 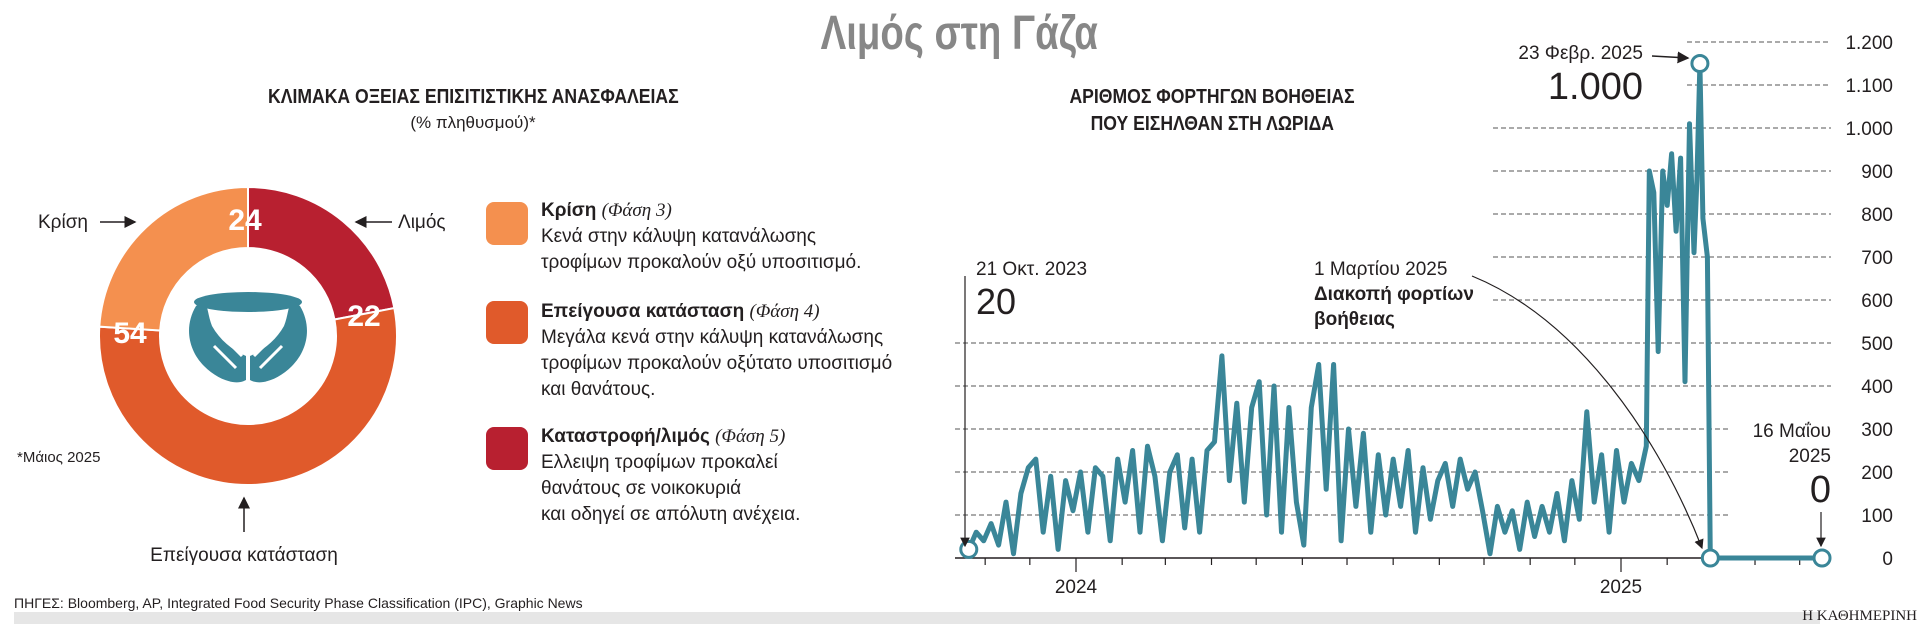 I want to click on annotation-stop-text2: βοήθειας, so click(x=1354, y=319).